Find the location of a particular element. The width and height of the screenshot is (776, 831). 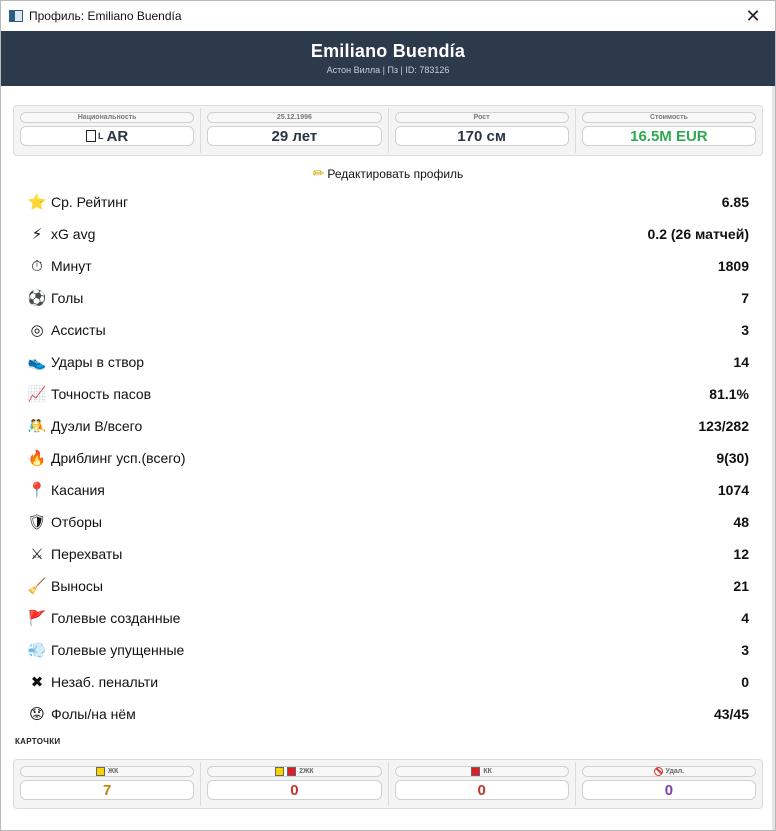

stat-value: 4 is located at coordinates (745, 618).